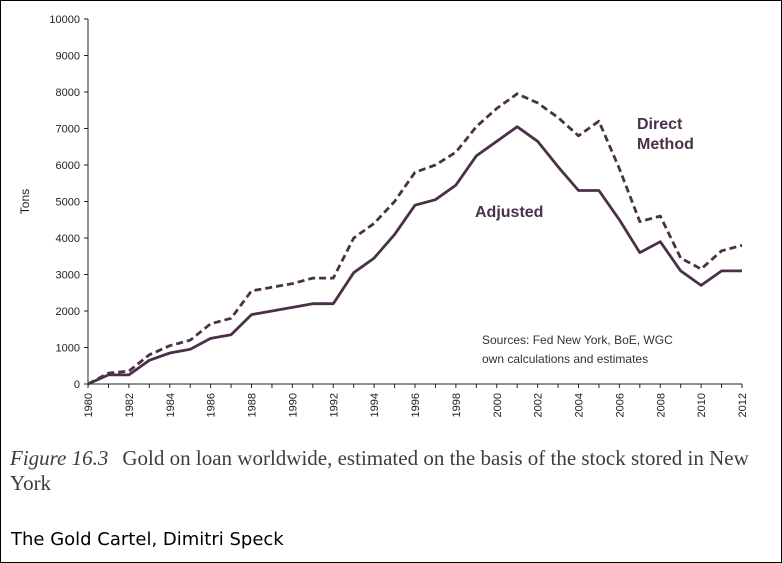 This screenshot has width=782, height=563. I want to click on x-tick-label: 1980, so click(89, 405).